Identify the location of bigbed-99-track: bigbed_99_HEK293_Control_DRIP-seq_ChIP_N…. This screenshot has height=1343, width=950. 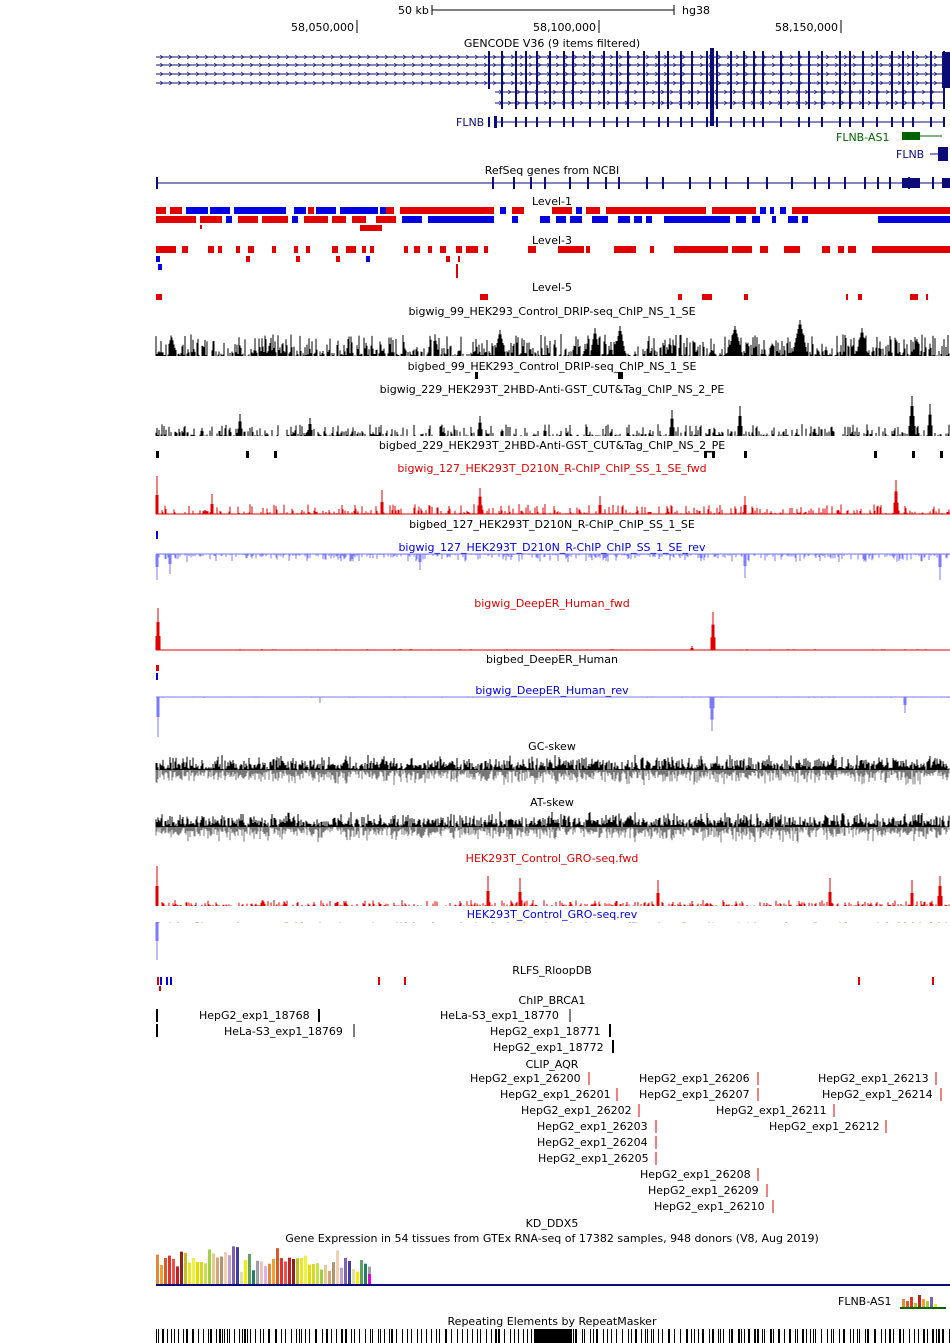
(552, 369).